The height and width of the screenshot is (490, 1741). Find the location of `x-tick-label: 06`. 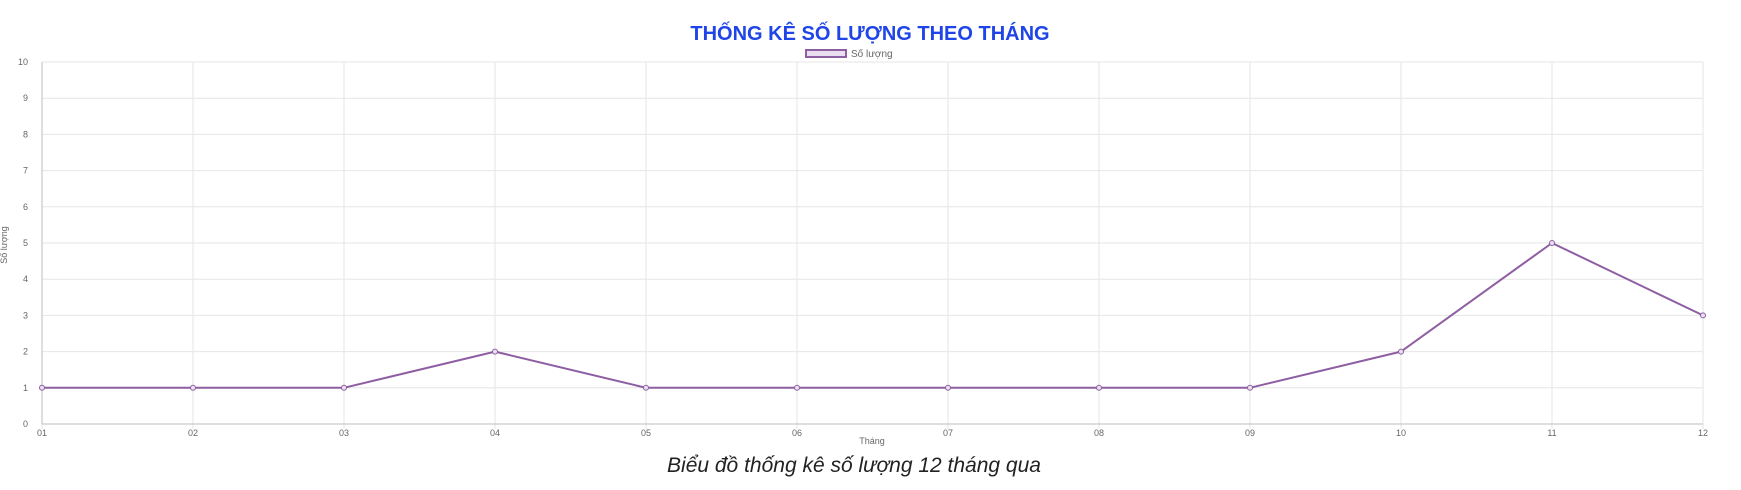

x-tick-label: 06 is located at coordinates (797, 433).